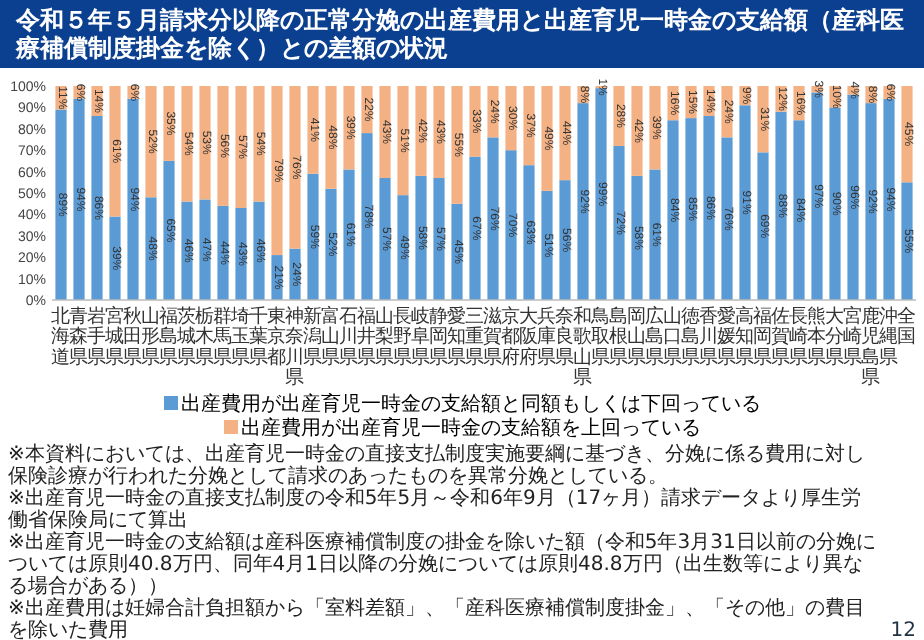 Image resolution: width=924 pixels, height=640 pixels. Describe the element at coordinates (205, 336) in the screenshot. I see `x-tick-label: 栃木県` at that location.